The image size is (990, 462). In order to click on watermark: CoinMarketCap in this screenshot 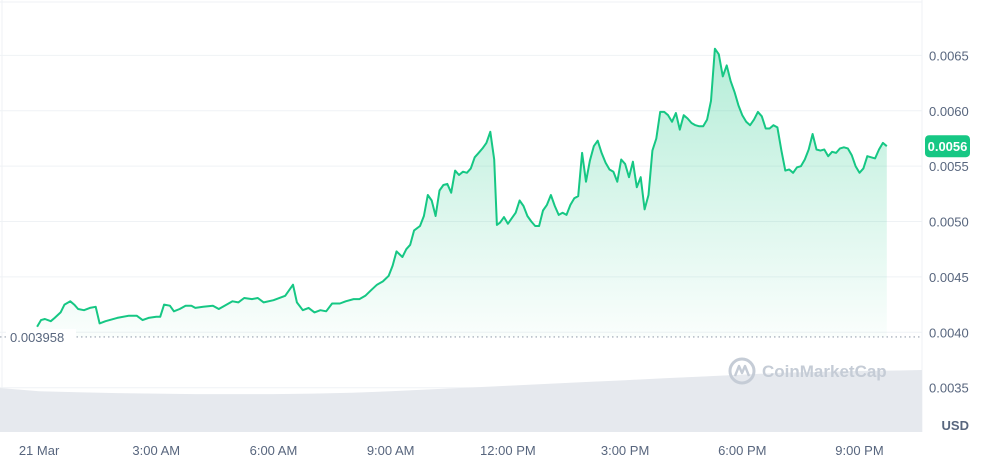, I will do `click(807, 371)`.